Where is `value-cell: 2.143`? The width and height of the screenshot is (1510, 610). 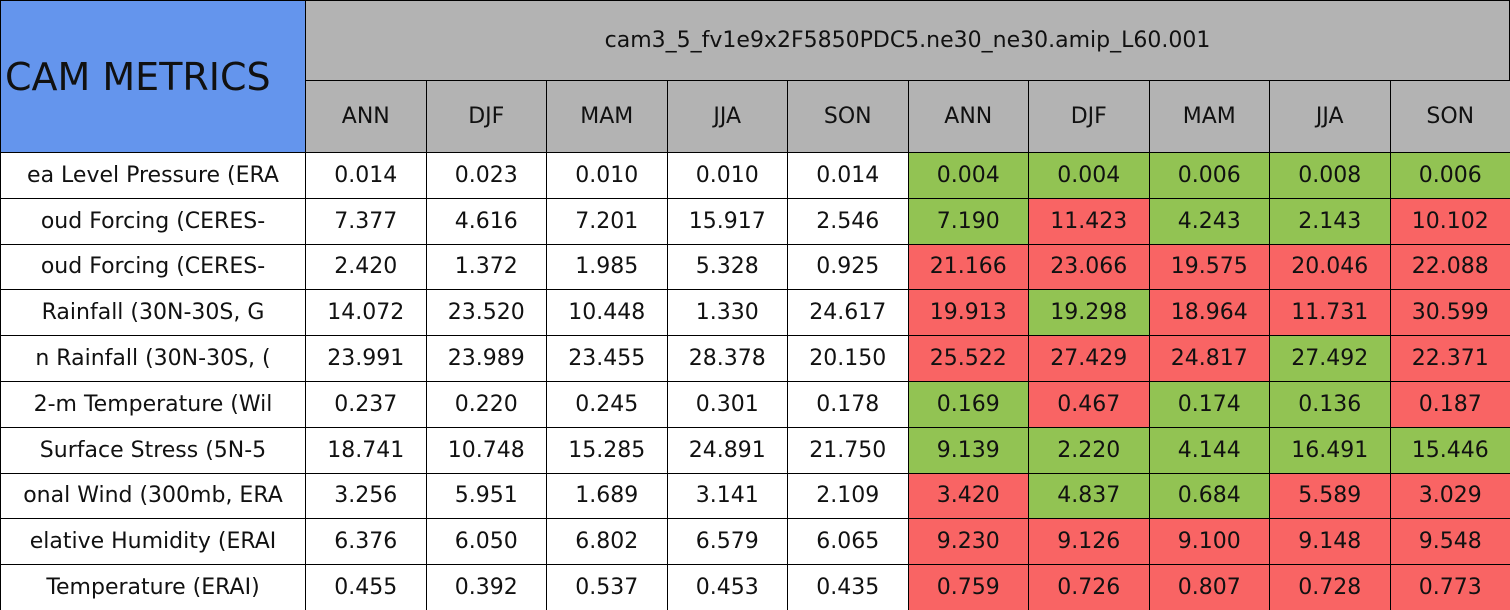 value-cell: 2.143 is located at coordinates (1330, 221).